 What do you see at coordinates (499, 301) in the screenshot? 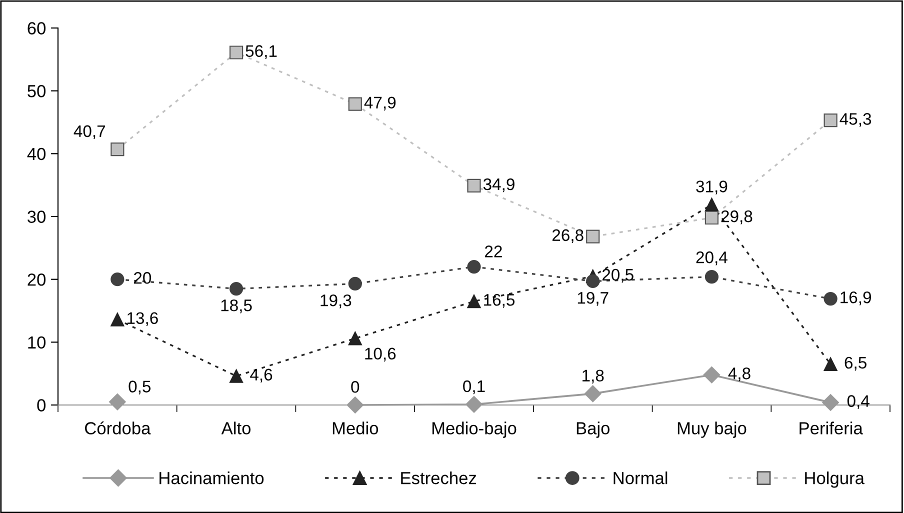
I see `data-label: 16,5` at bounding box center [499, 301].